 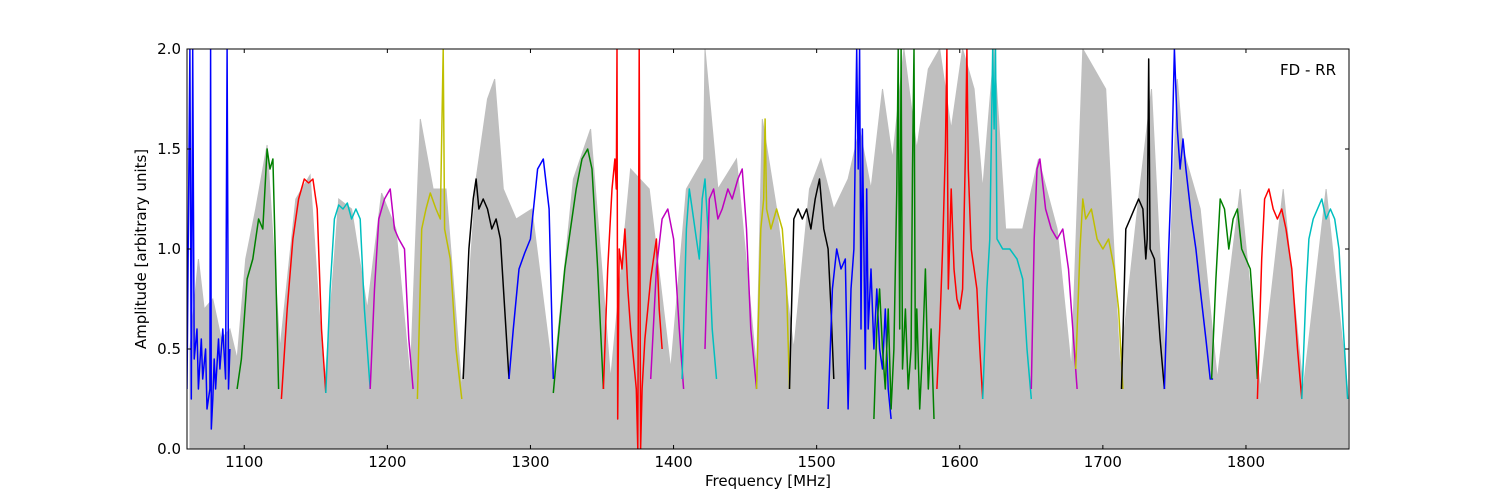 What do you see at coordinates (169, 449) in the screenshot?
I see `y-tick-label-0.0: 0.0` at bounding box center [169, 449].